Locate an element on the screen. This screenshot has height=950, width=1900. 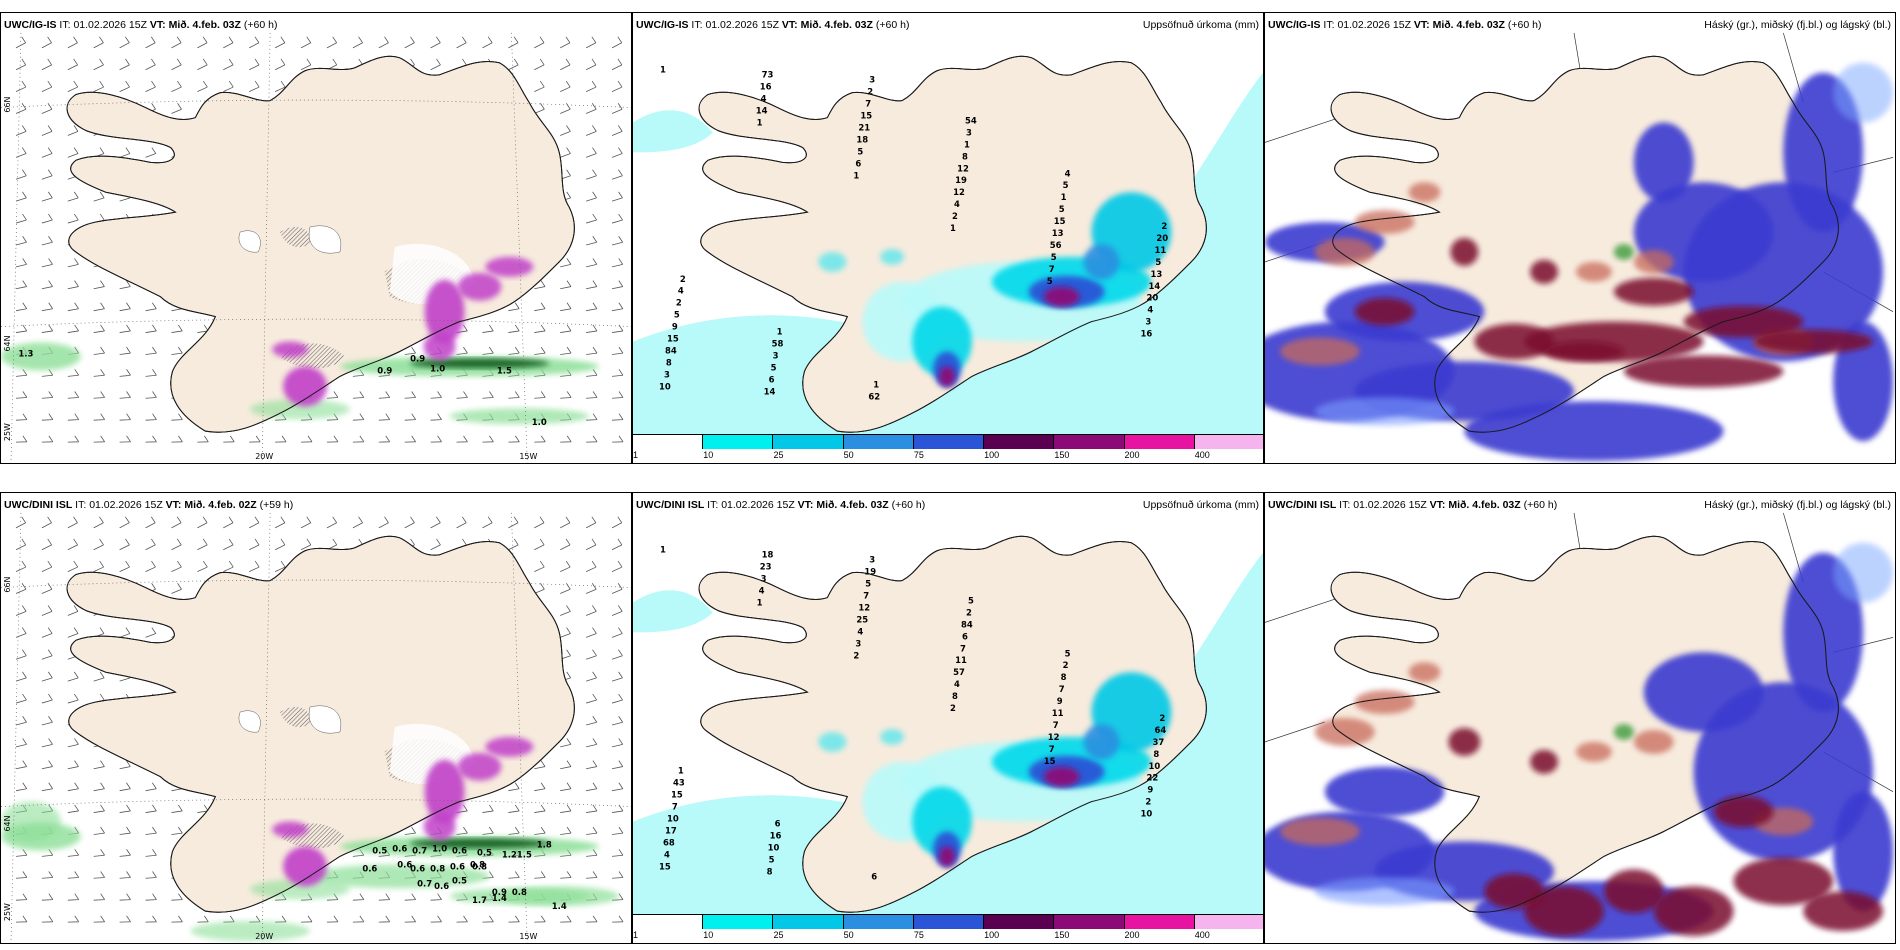
low-cloud is located at coordinates (1384, 411).